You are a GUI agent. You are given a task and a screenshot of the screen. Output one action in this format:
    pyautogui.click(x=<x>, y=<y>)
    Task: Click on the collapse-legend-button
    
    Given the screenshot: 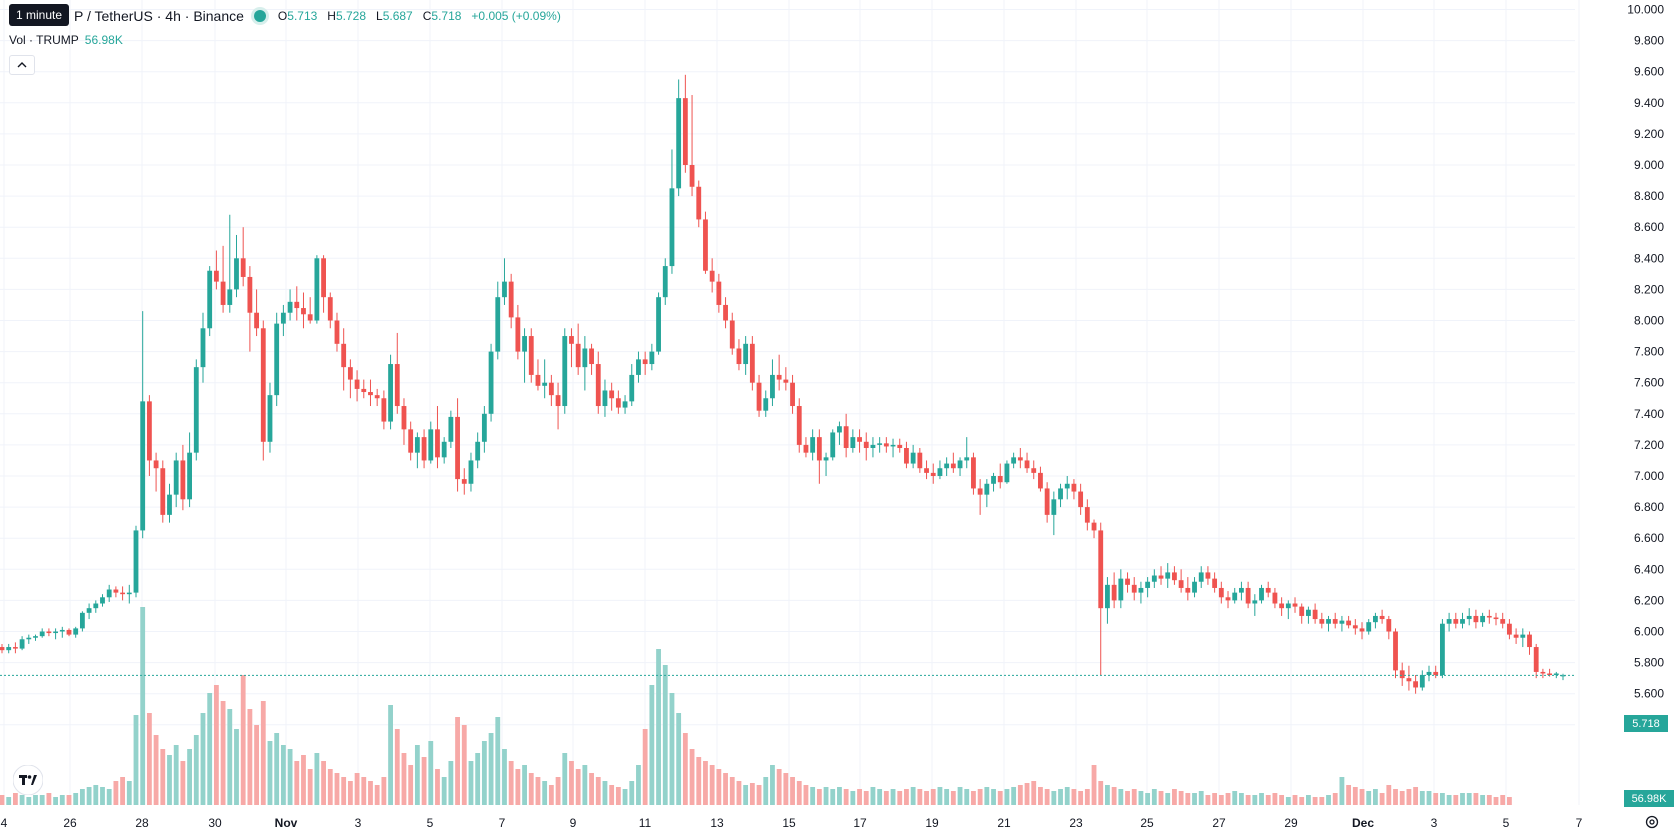 What is the action you would take?
    pyautogui.click(x=22, y=65)
    